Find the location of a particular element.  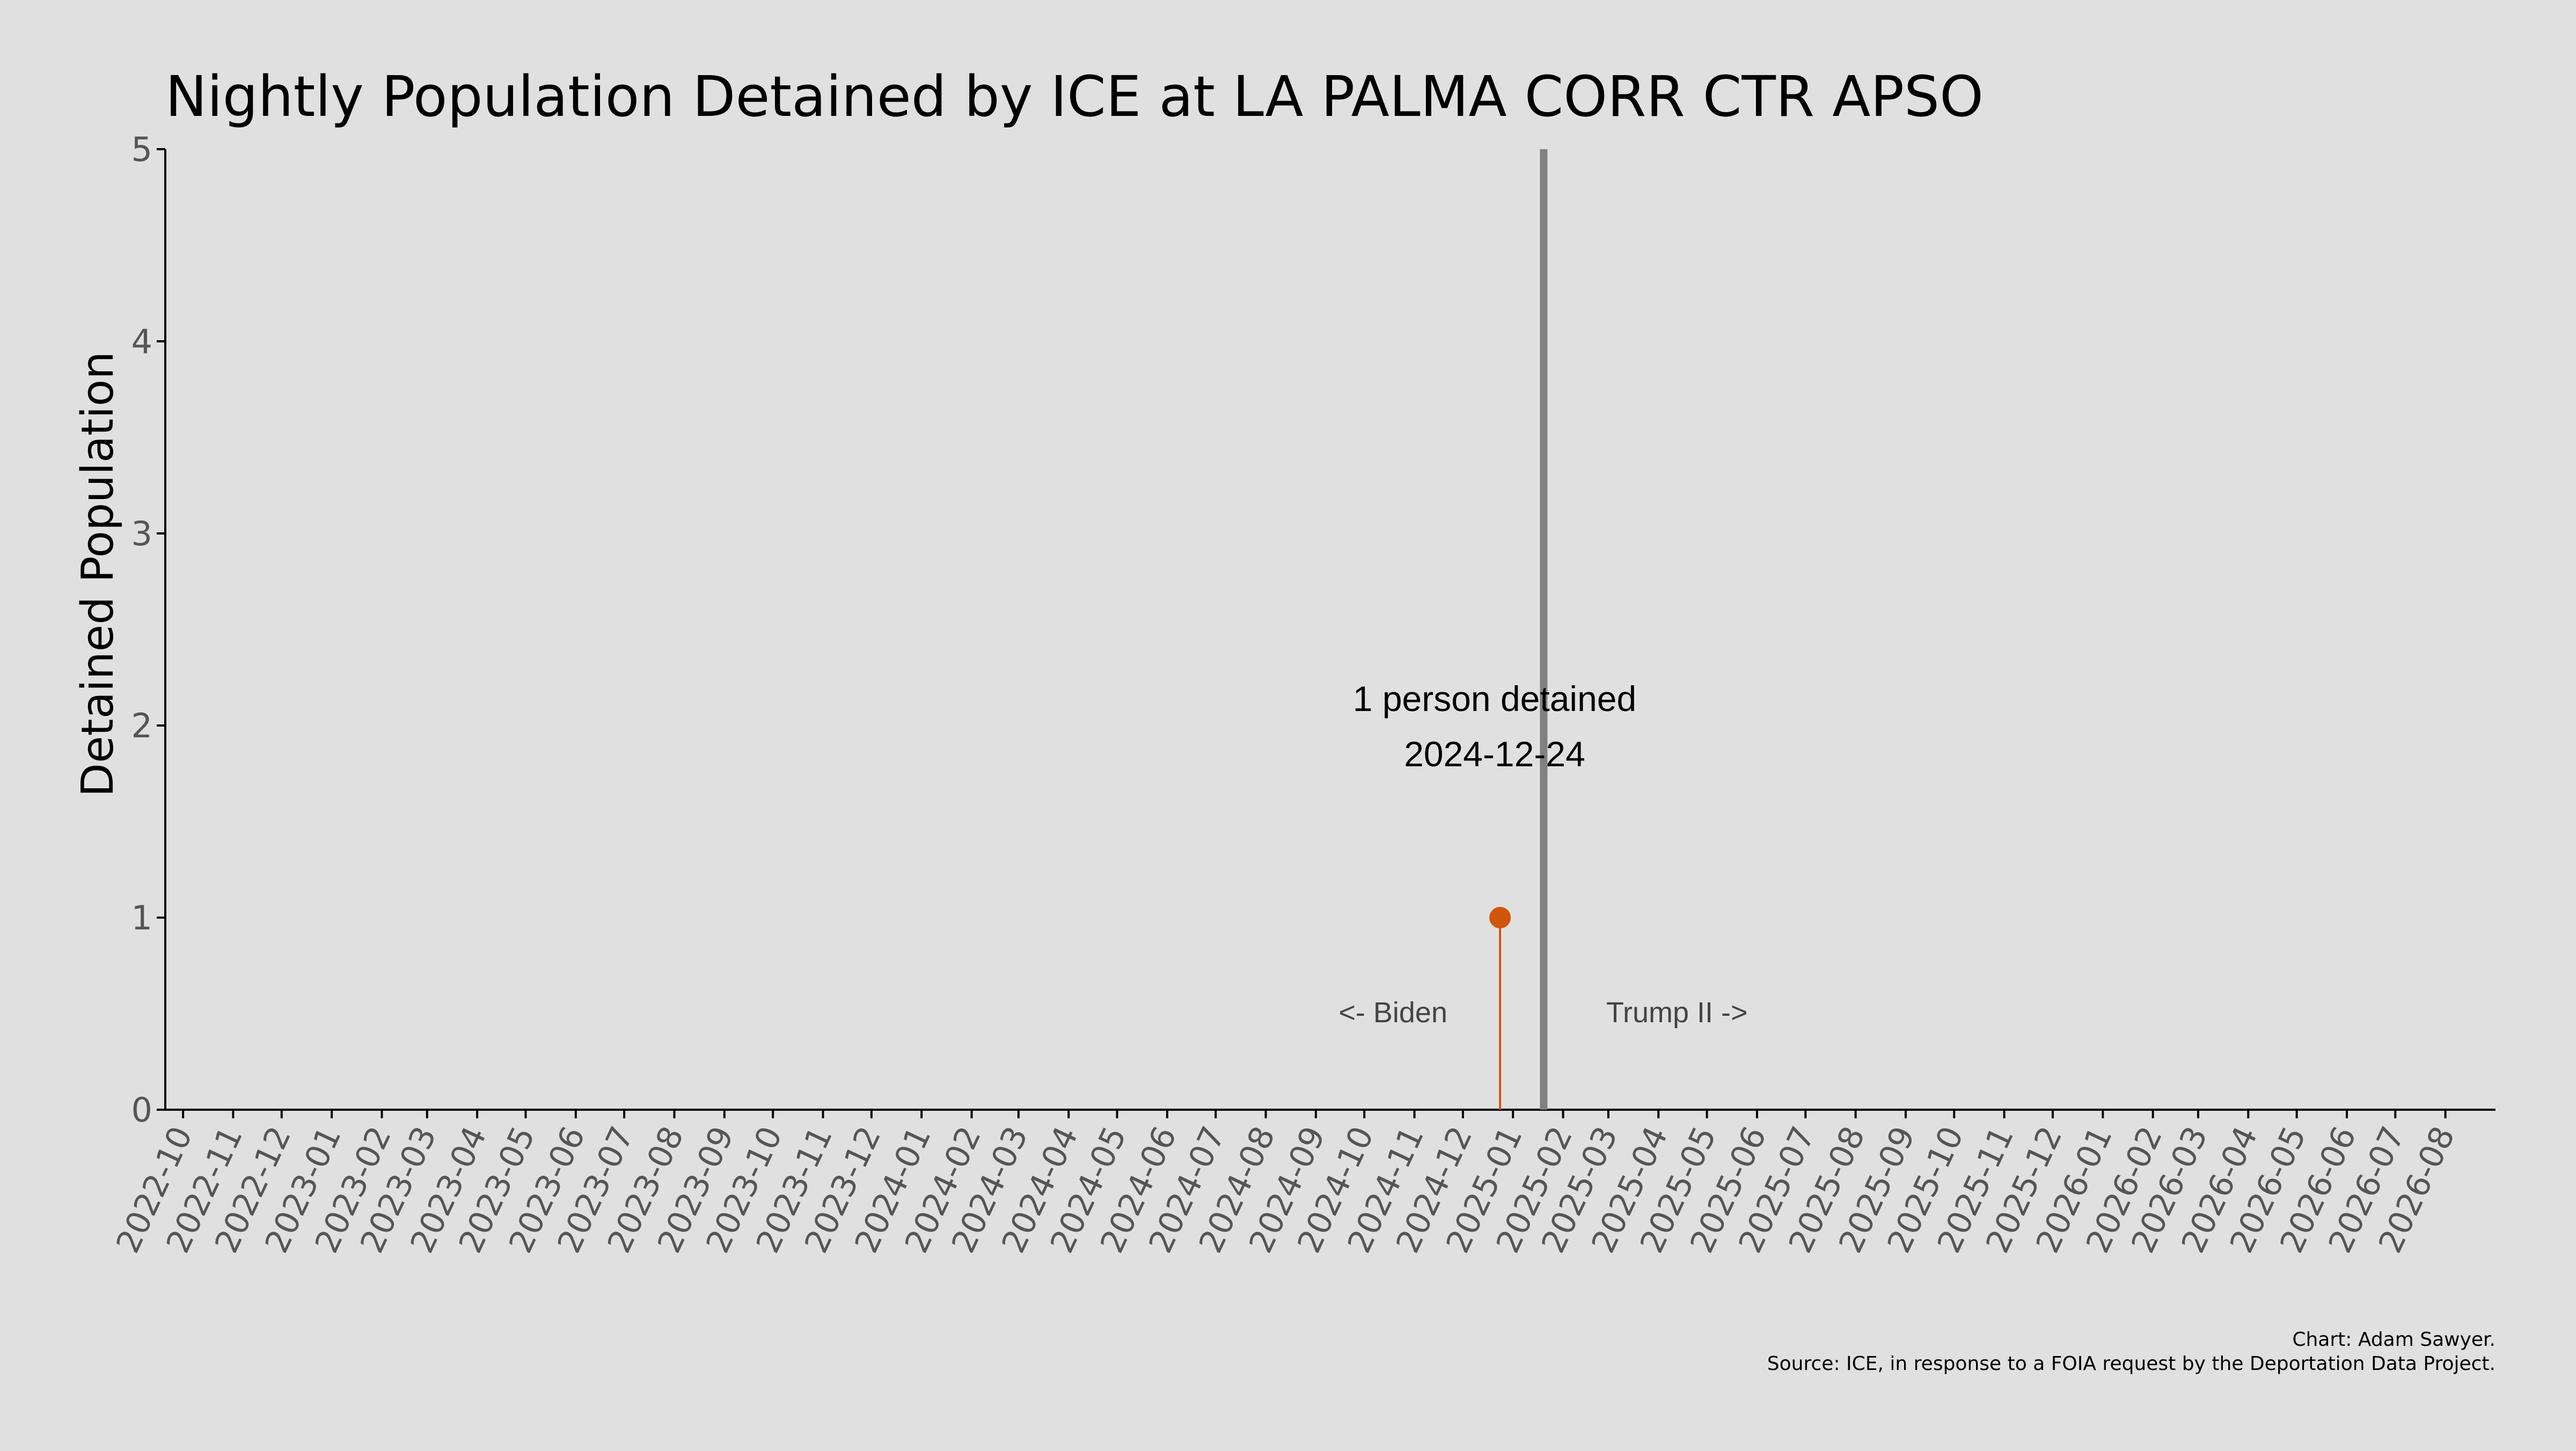

y-tick-label: 5 is located at coordinates (141, 149).